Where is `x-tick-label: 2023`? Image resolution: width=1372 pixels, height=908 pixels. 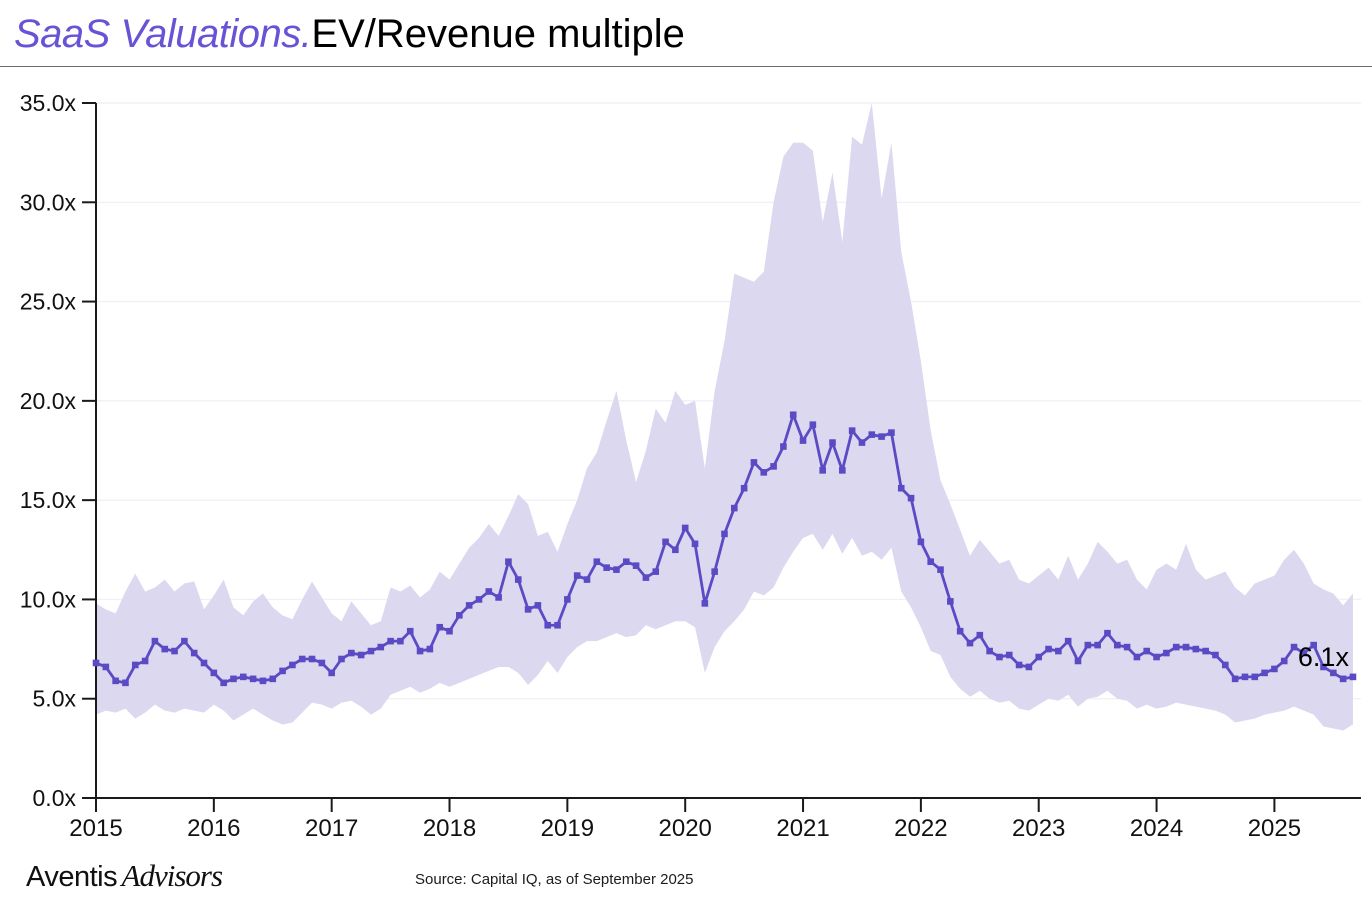 x-tick-label: 2023 is located at coordinates (1038, 828).